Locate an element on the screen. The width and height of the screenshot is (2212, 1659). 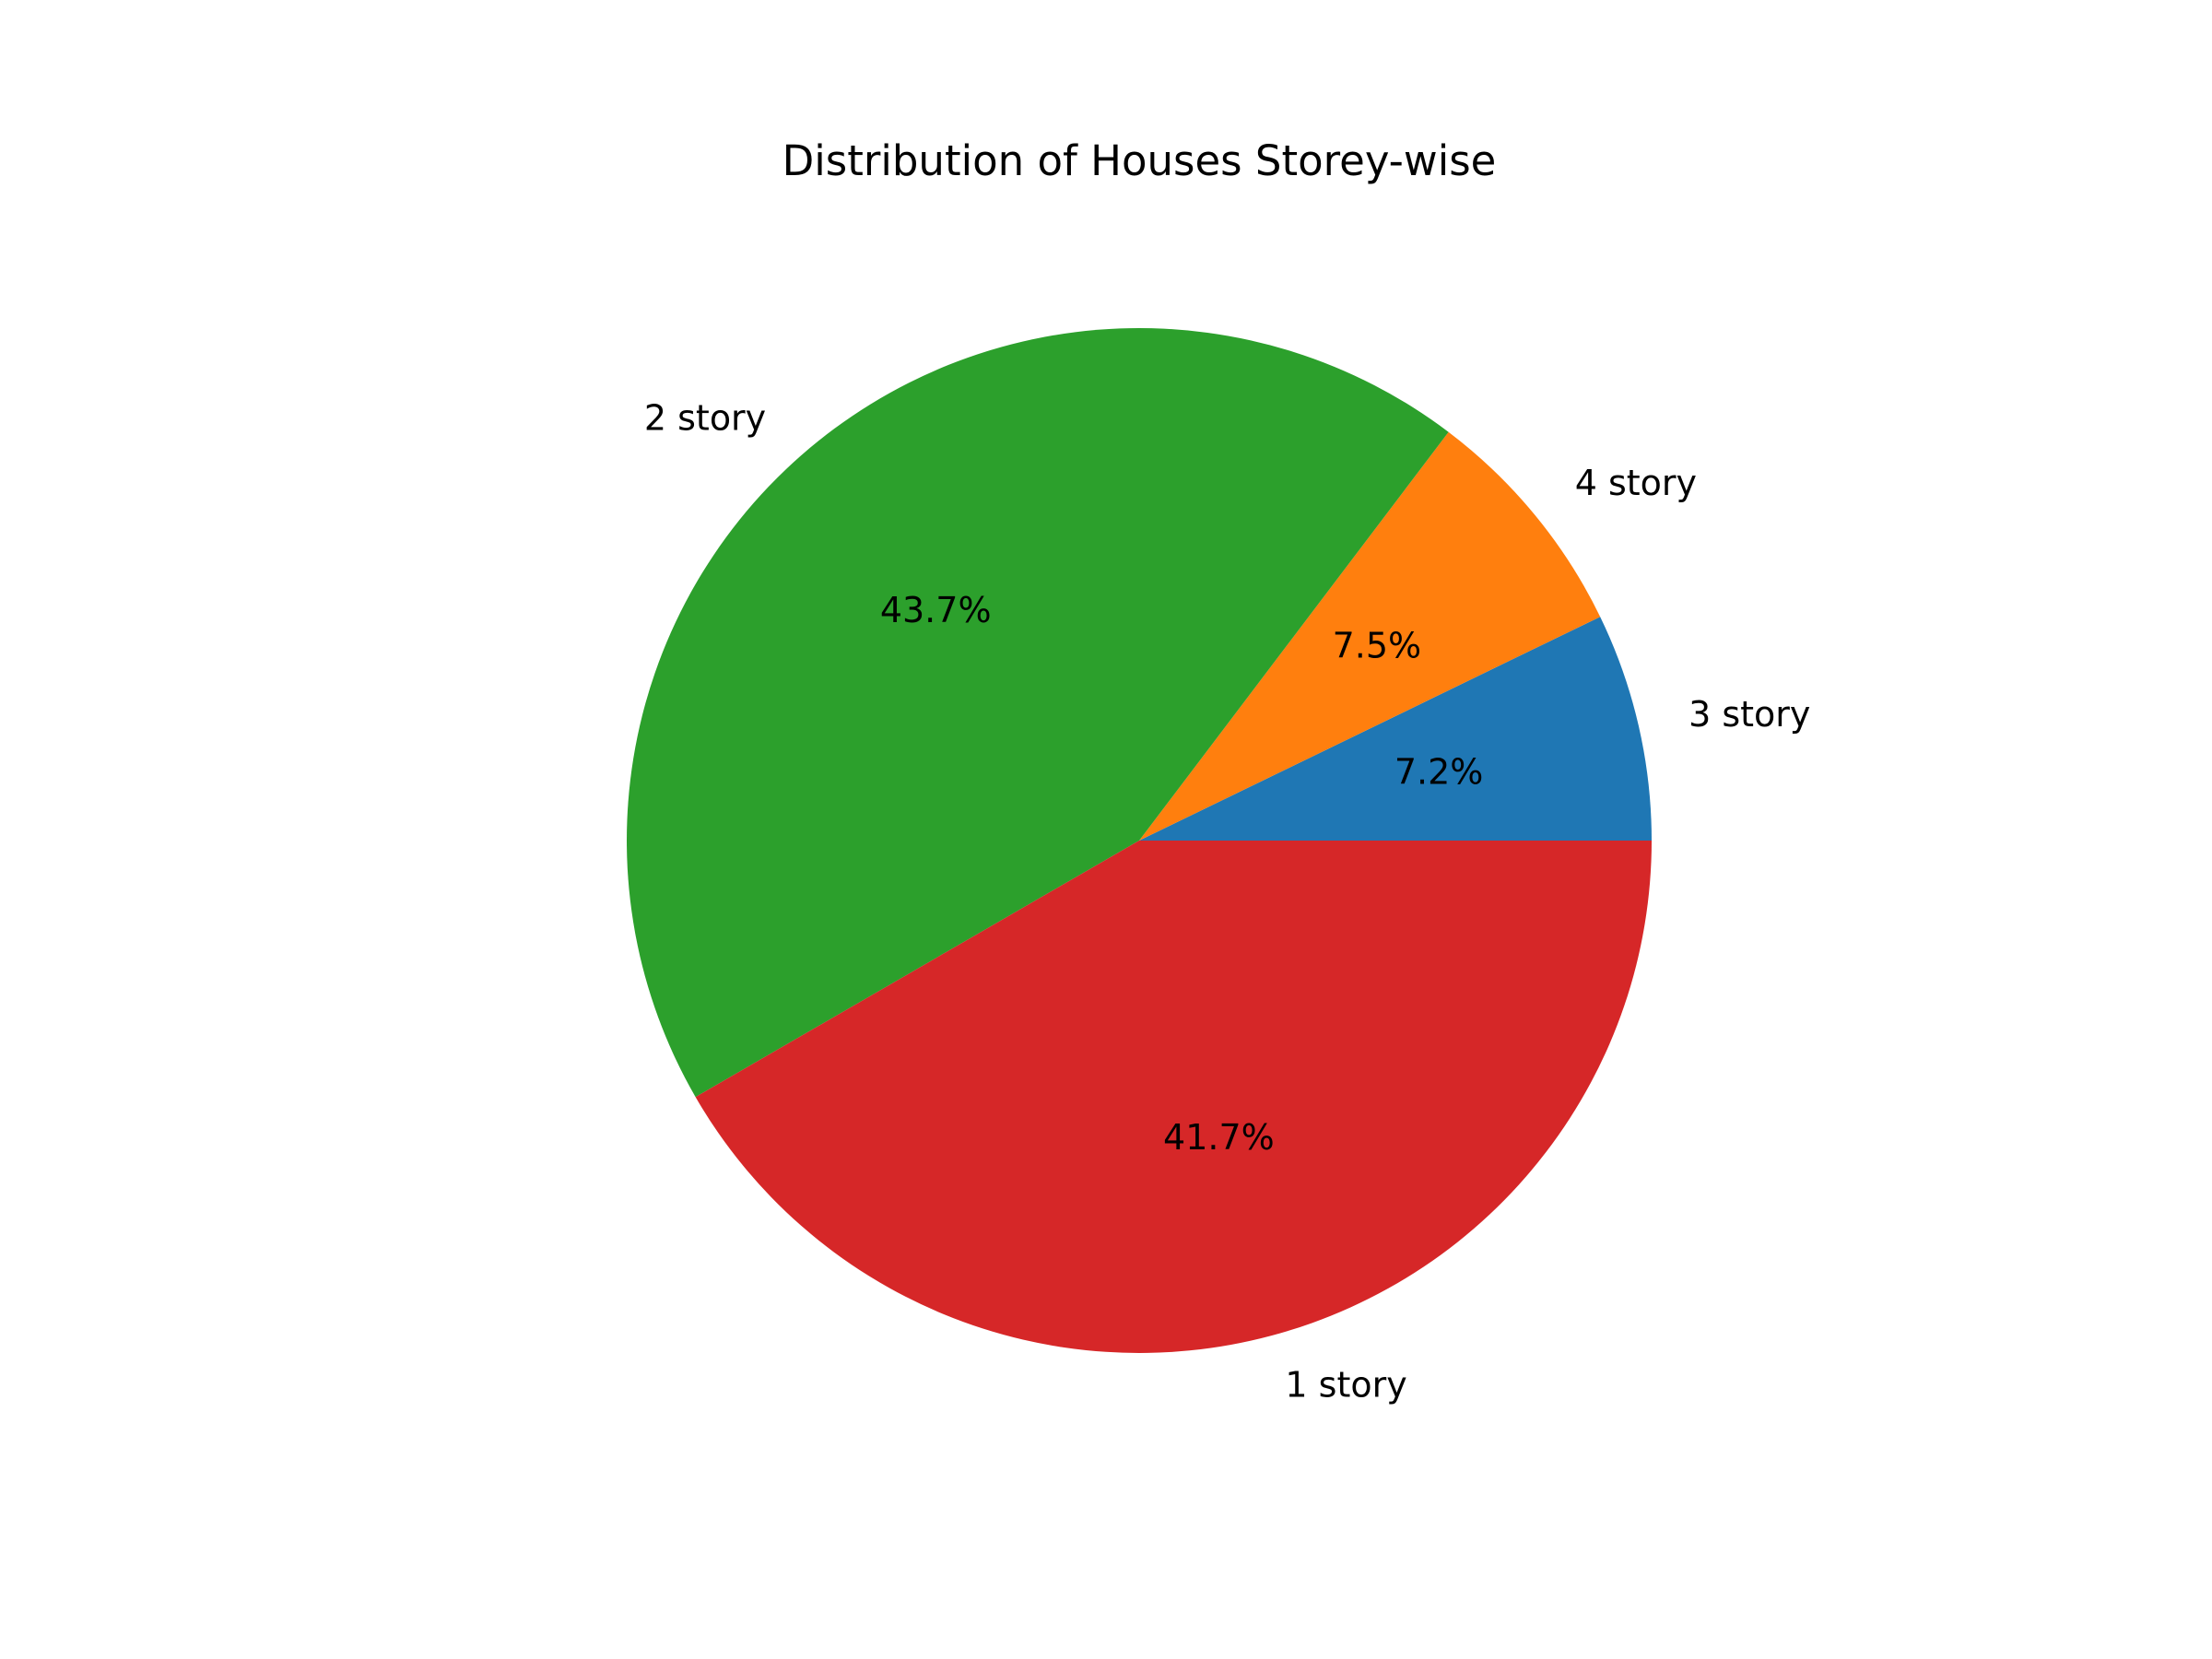
slice-percent-3-story: 7.2% is located at coordinates (1439, 771).